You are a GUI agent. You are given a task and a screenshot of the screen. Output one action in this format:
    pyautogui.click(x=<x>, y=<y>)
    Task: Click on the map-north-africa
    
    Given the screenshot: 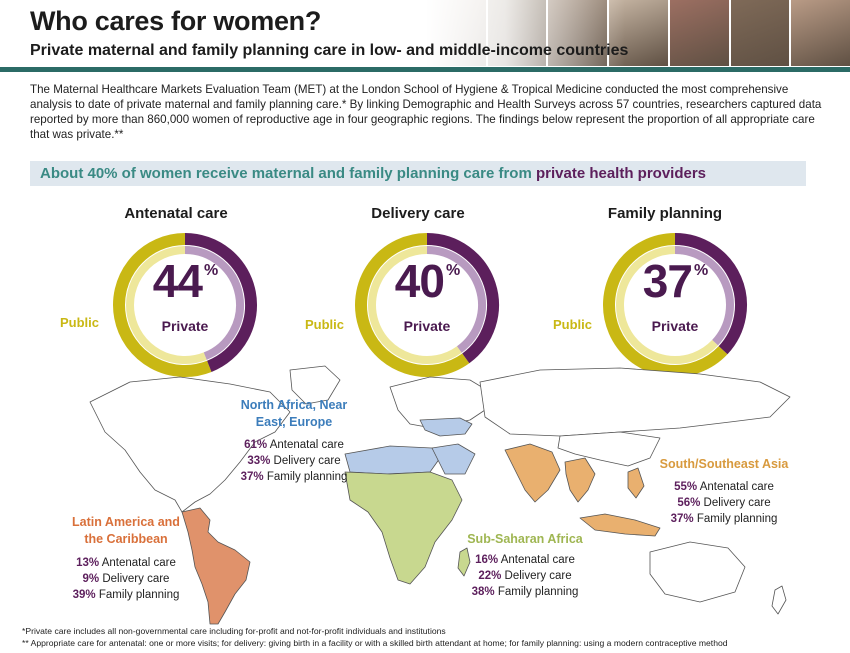 What is the action you would take?
    pyautogui.click(x=392, y=460)
    